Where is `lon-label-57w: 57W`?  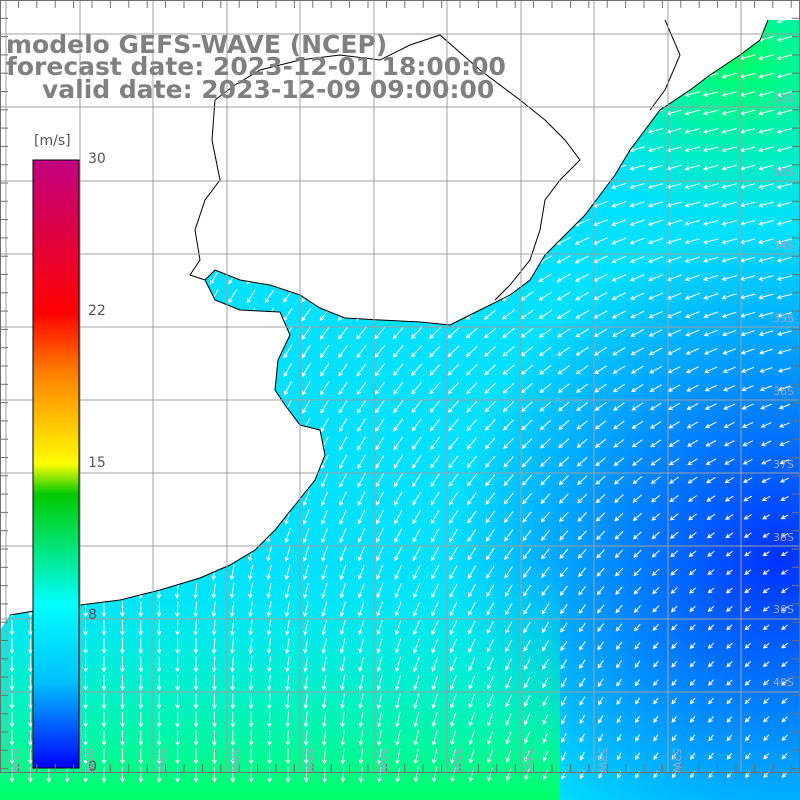 lon-label-57w: 57W is located at coordinates (308, 760).